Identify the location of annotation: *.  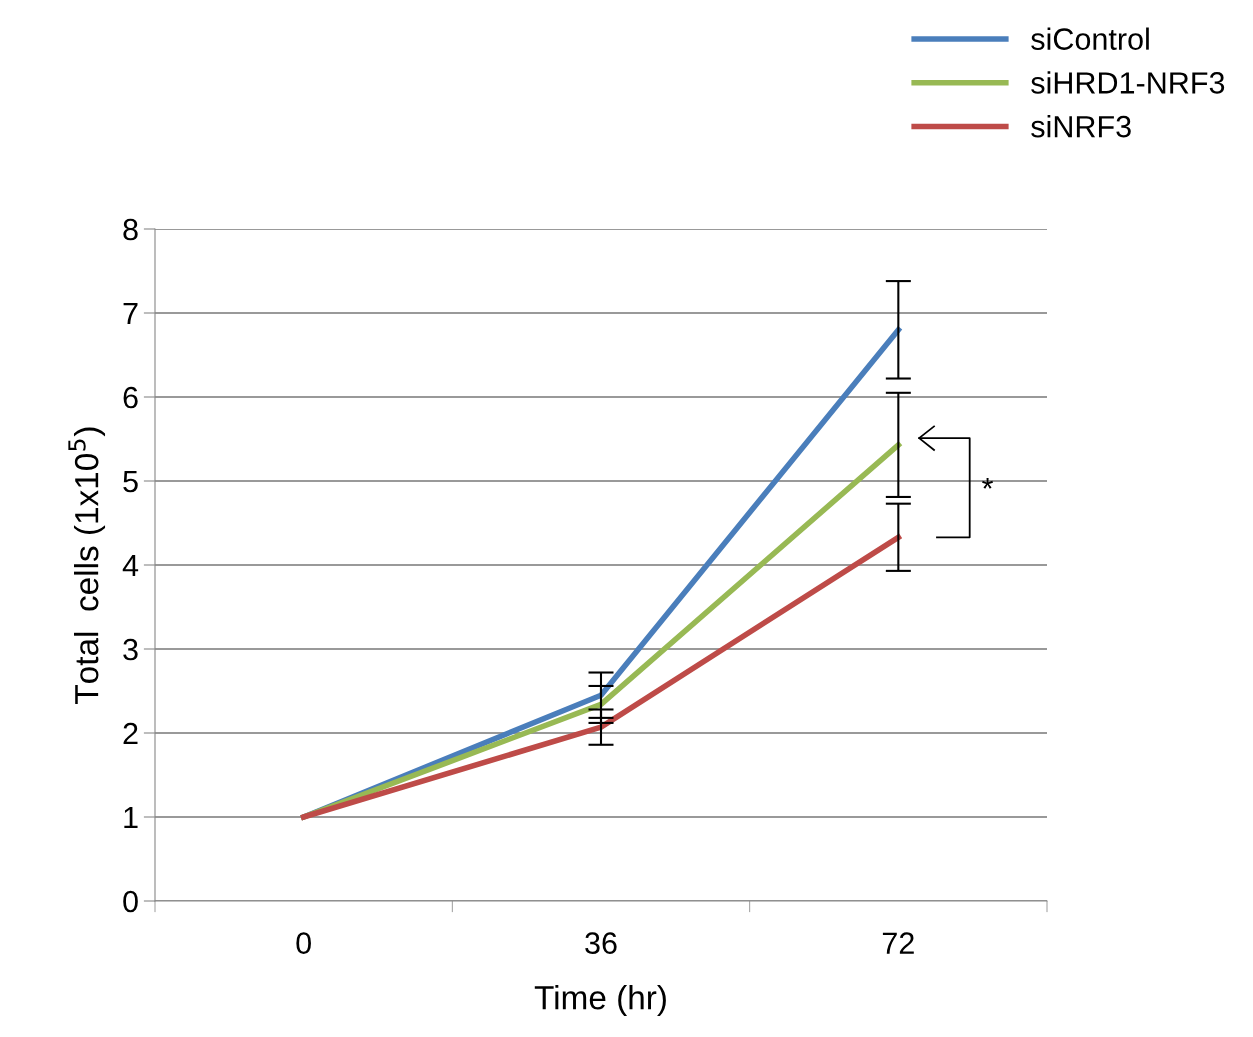
(987, 483).